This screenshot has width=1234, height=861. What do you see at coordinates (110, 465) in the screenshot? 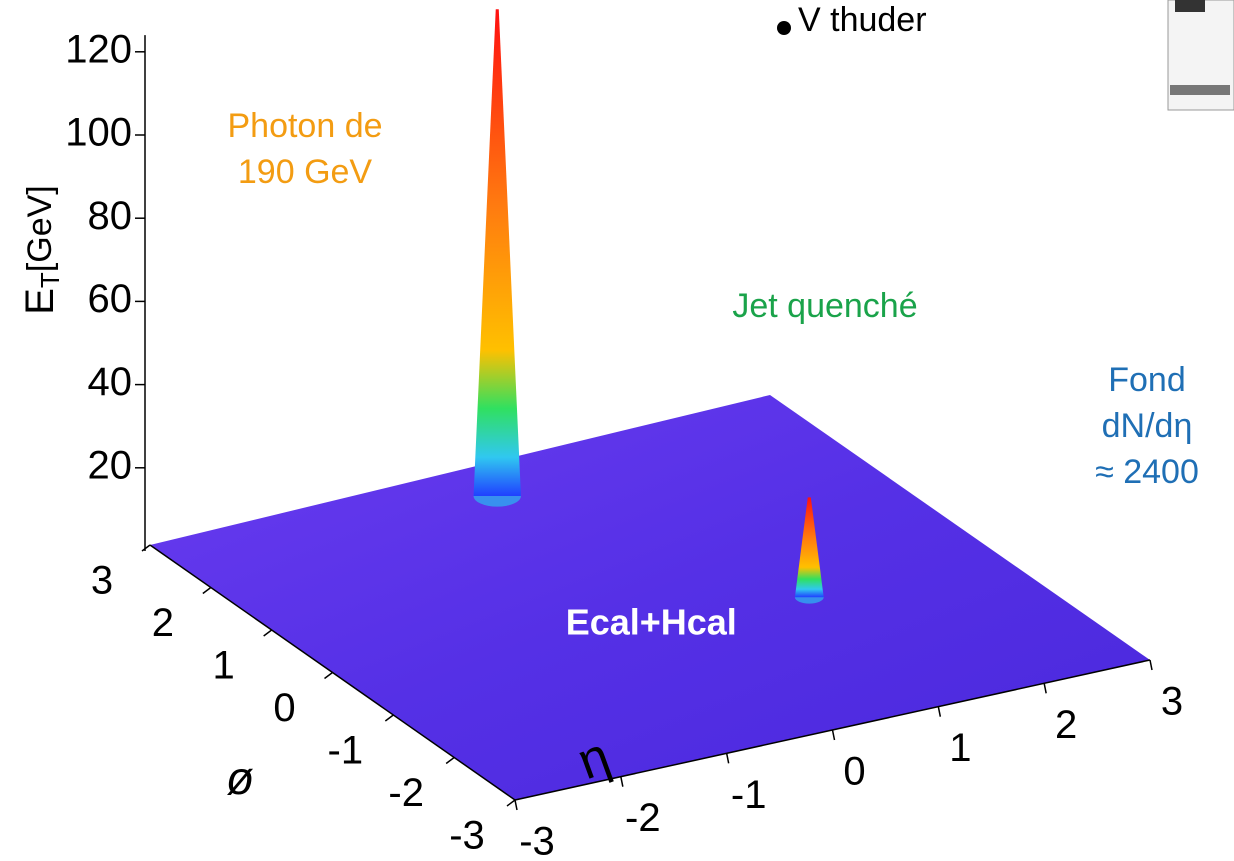
I see `z-tick-label: 20` at bounding box center [110, 465].